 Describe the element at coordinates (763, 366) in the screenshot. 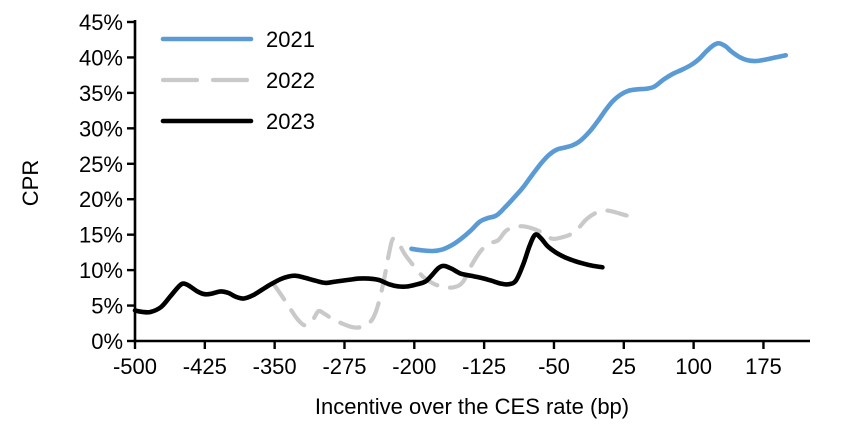

I see `x-tick-label: 175` at that location.